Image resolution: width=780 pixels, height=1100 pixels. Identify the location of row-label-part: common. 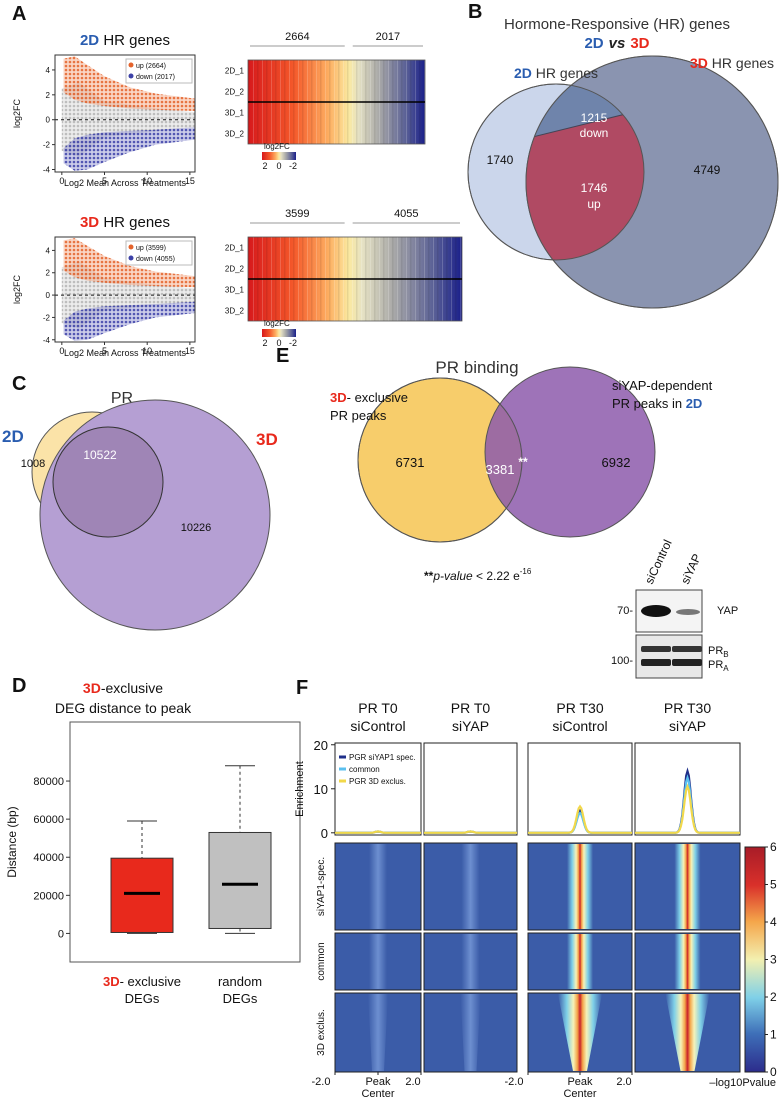
(321, 961).